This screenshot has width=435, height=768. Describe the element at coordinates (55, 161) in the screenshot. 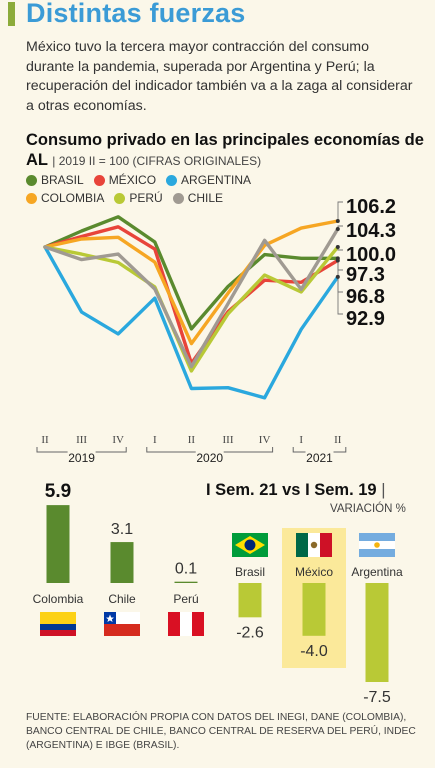

I see `line-chart-subtitle-sep: |` at that location.